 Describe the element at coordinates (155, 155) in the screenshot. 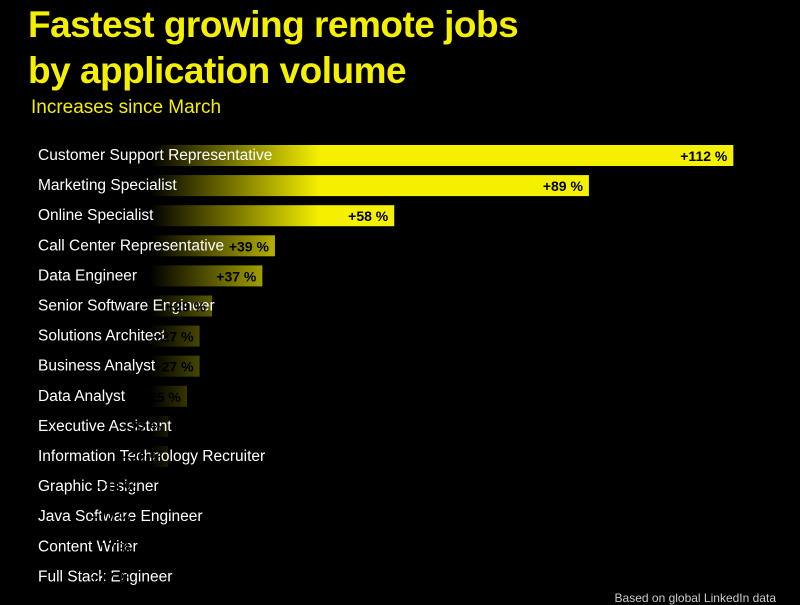

I see `category-label-1: Customer Support Representative` at that location.